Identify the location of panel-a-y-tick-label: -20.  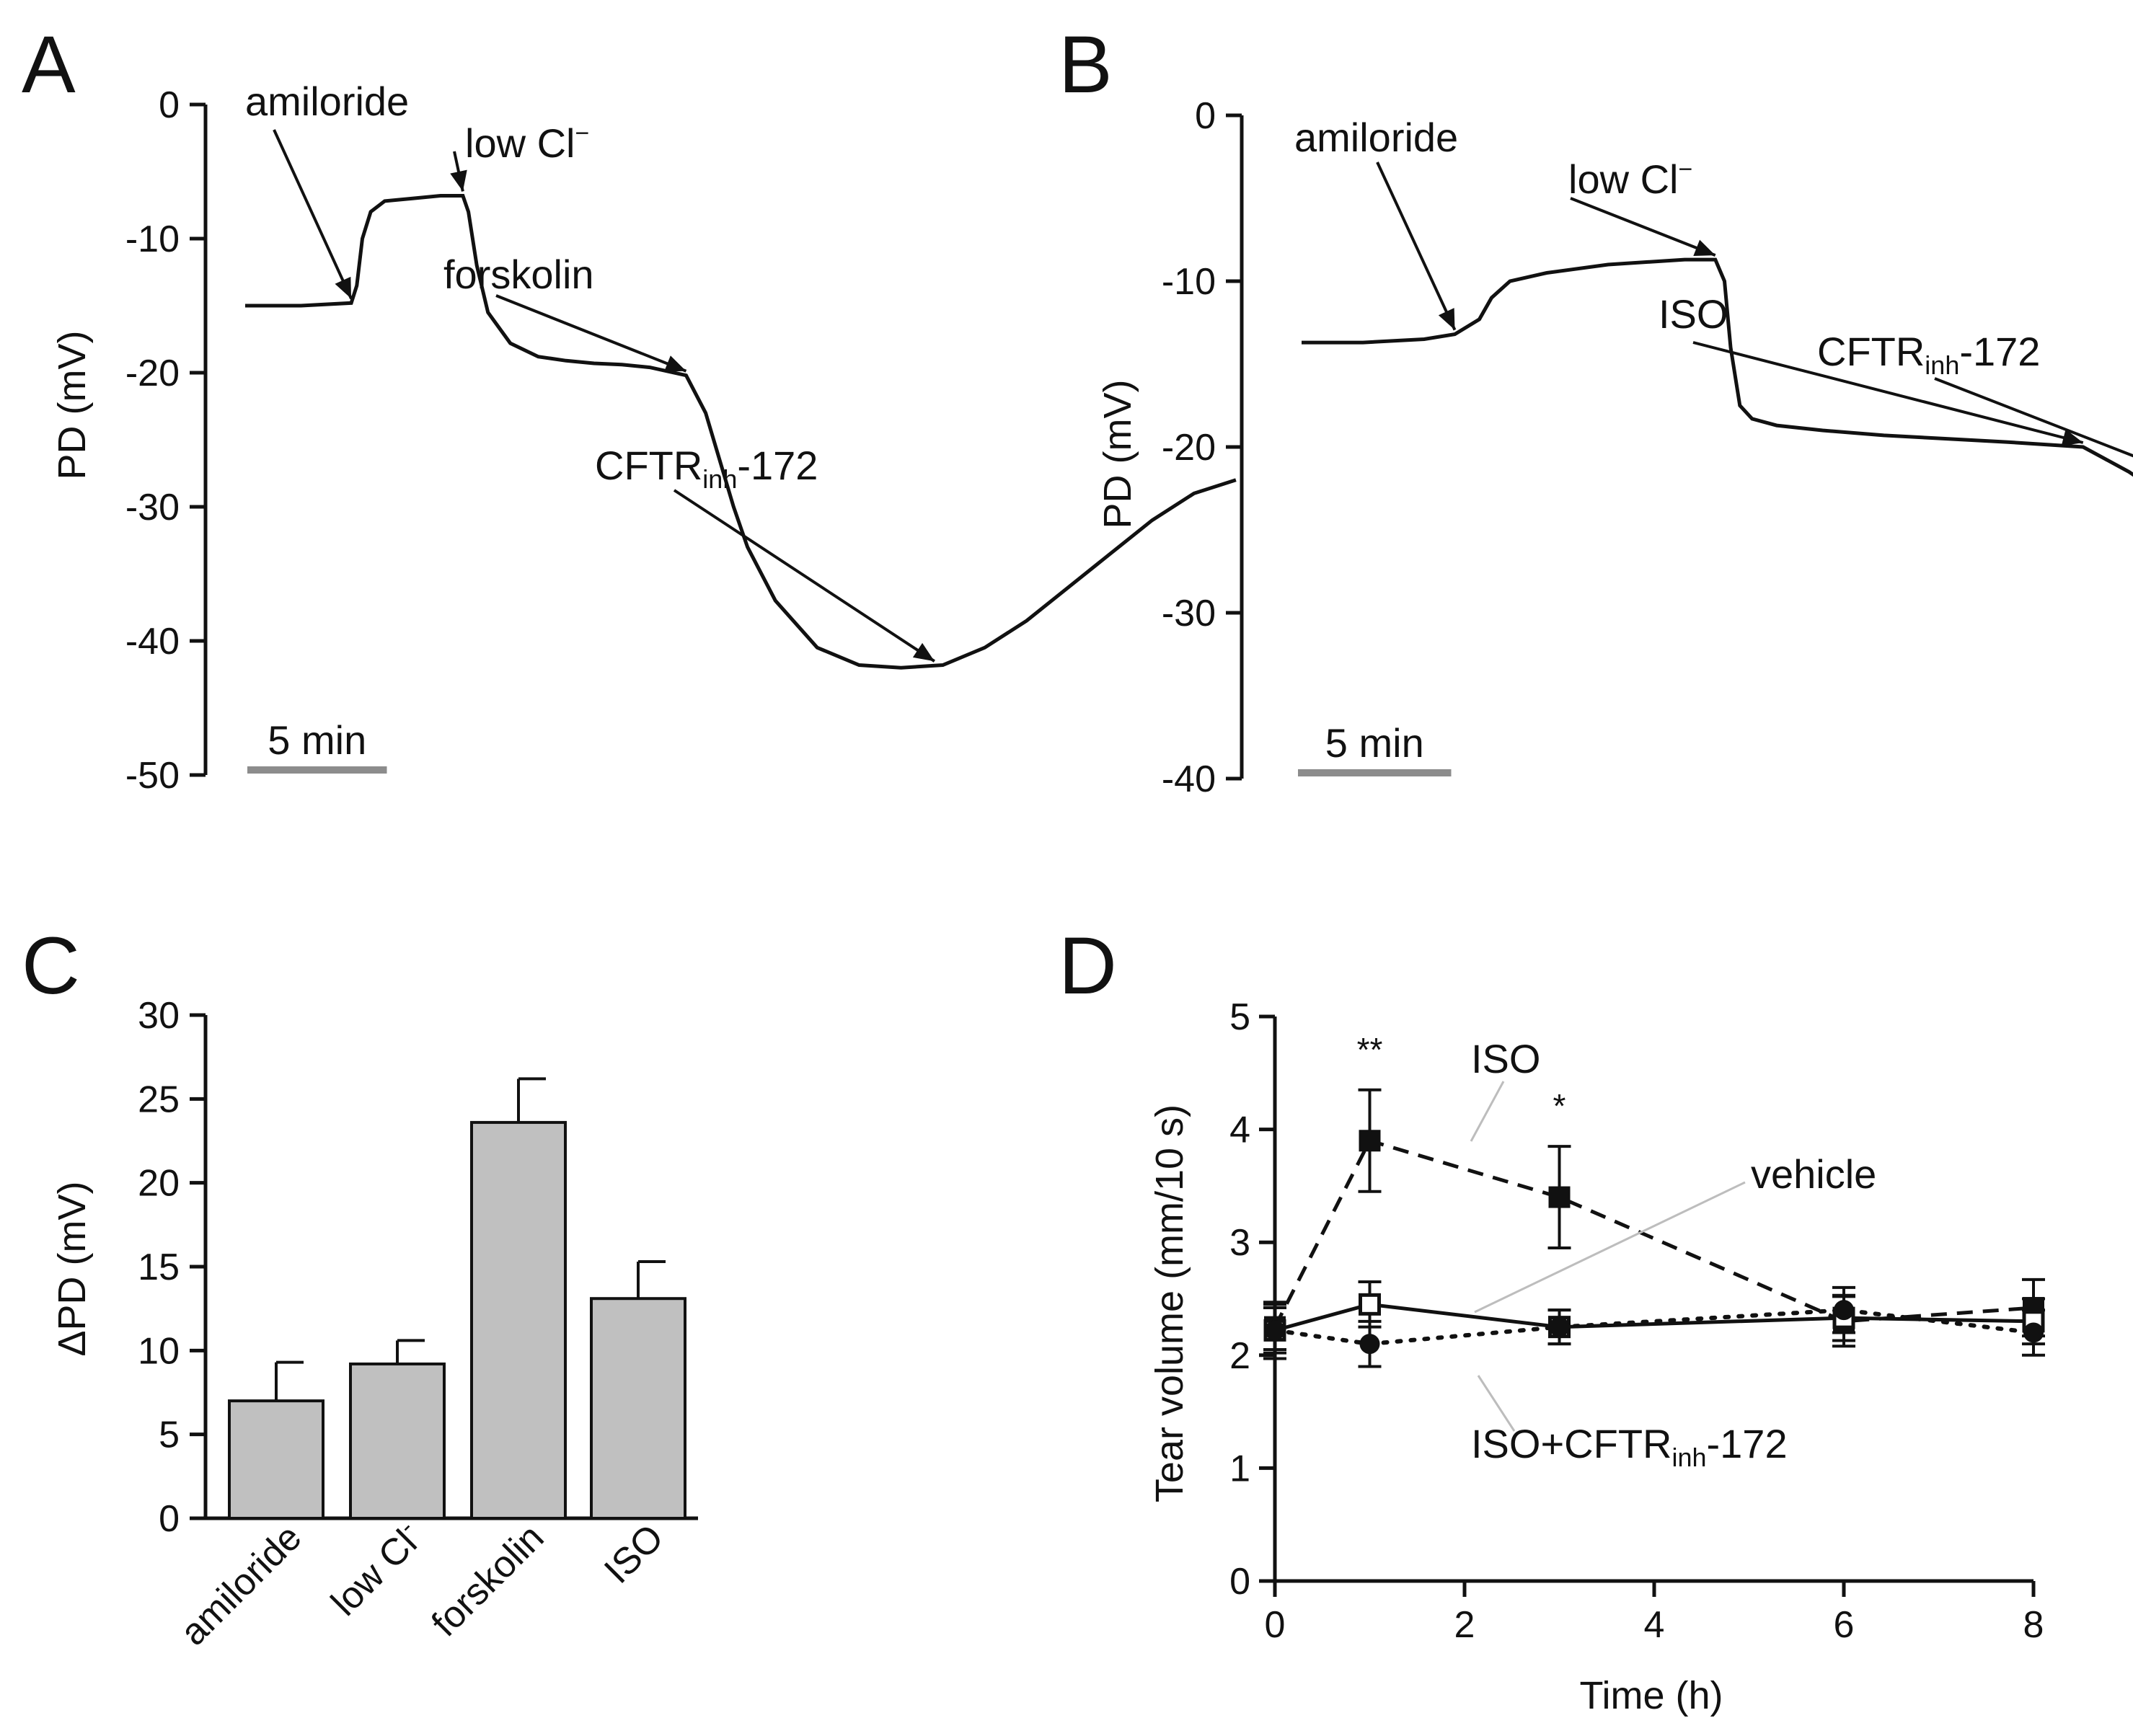
(153, 373).